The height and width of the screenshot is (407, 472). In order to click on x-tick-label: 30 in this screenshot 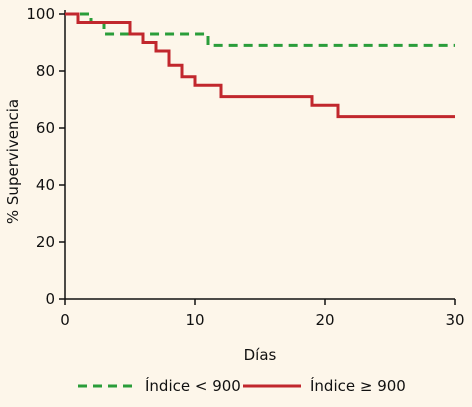, I will do `click(454, 320)`.